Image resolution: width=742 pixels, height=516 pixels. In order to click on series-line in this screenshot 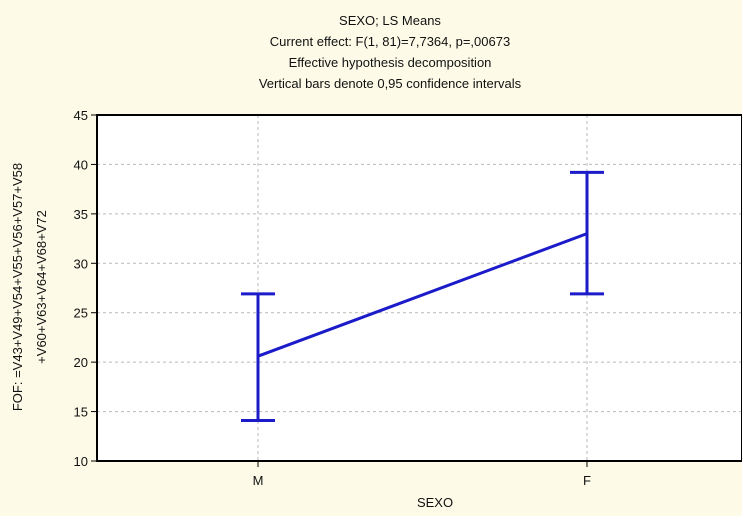, I will do `click(422, 295)`.